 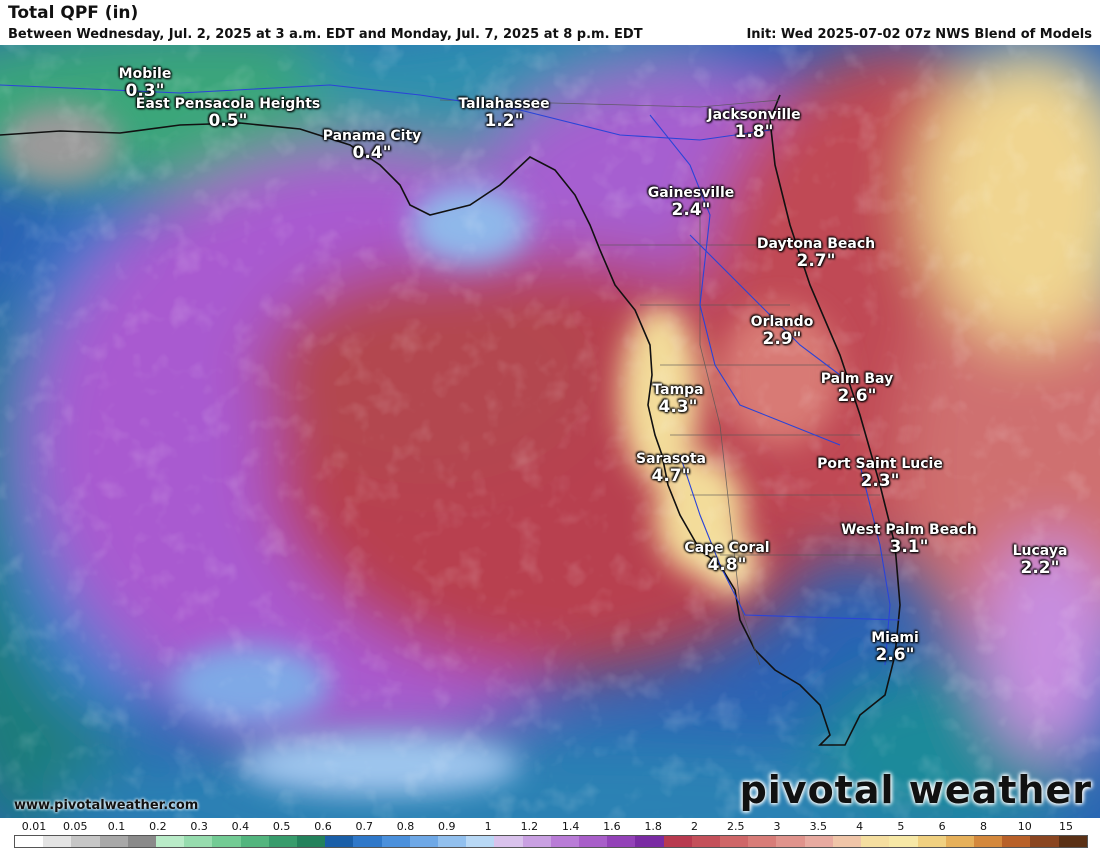 I want to click on city-label: Daytona Beach 2.7", so click(x=816, y=254).